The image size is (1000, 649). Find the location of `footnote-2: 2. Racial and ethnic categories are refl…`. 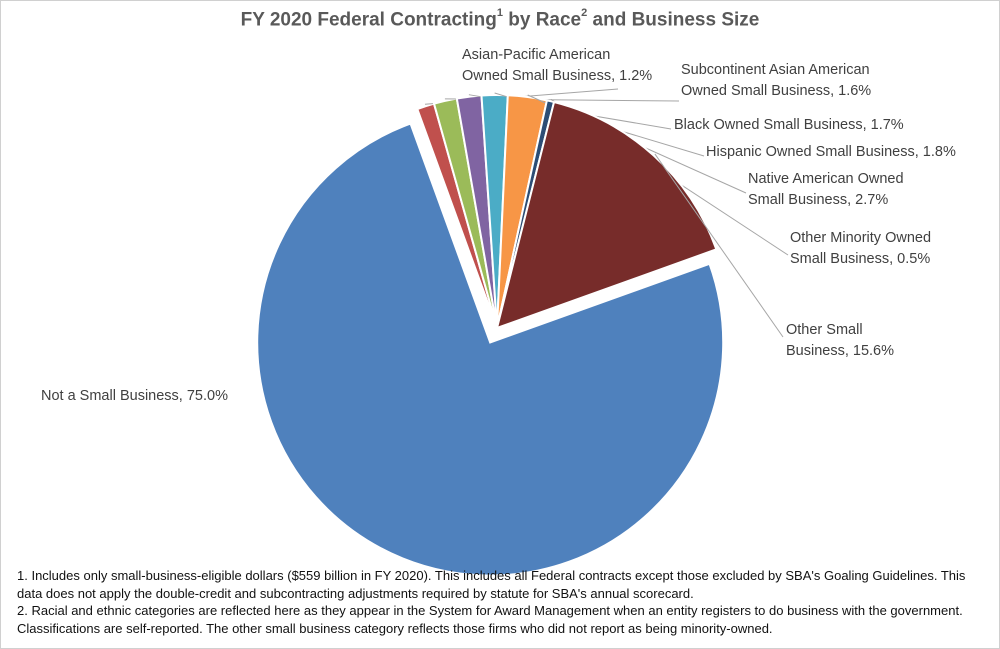

footnote-2: 2. Racial and ethnic categories are refl… is located at coordinates (490, 619).